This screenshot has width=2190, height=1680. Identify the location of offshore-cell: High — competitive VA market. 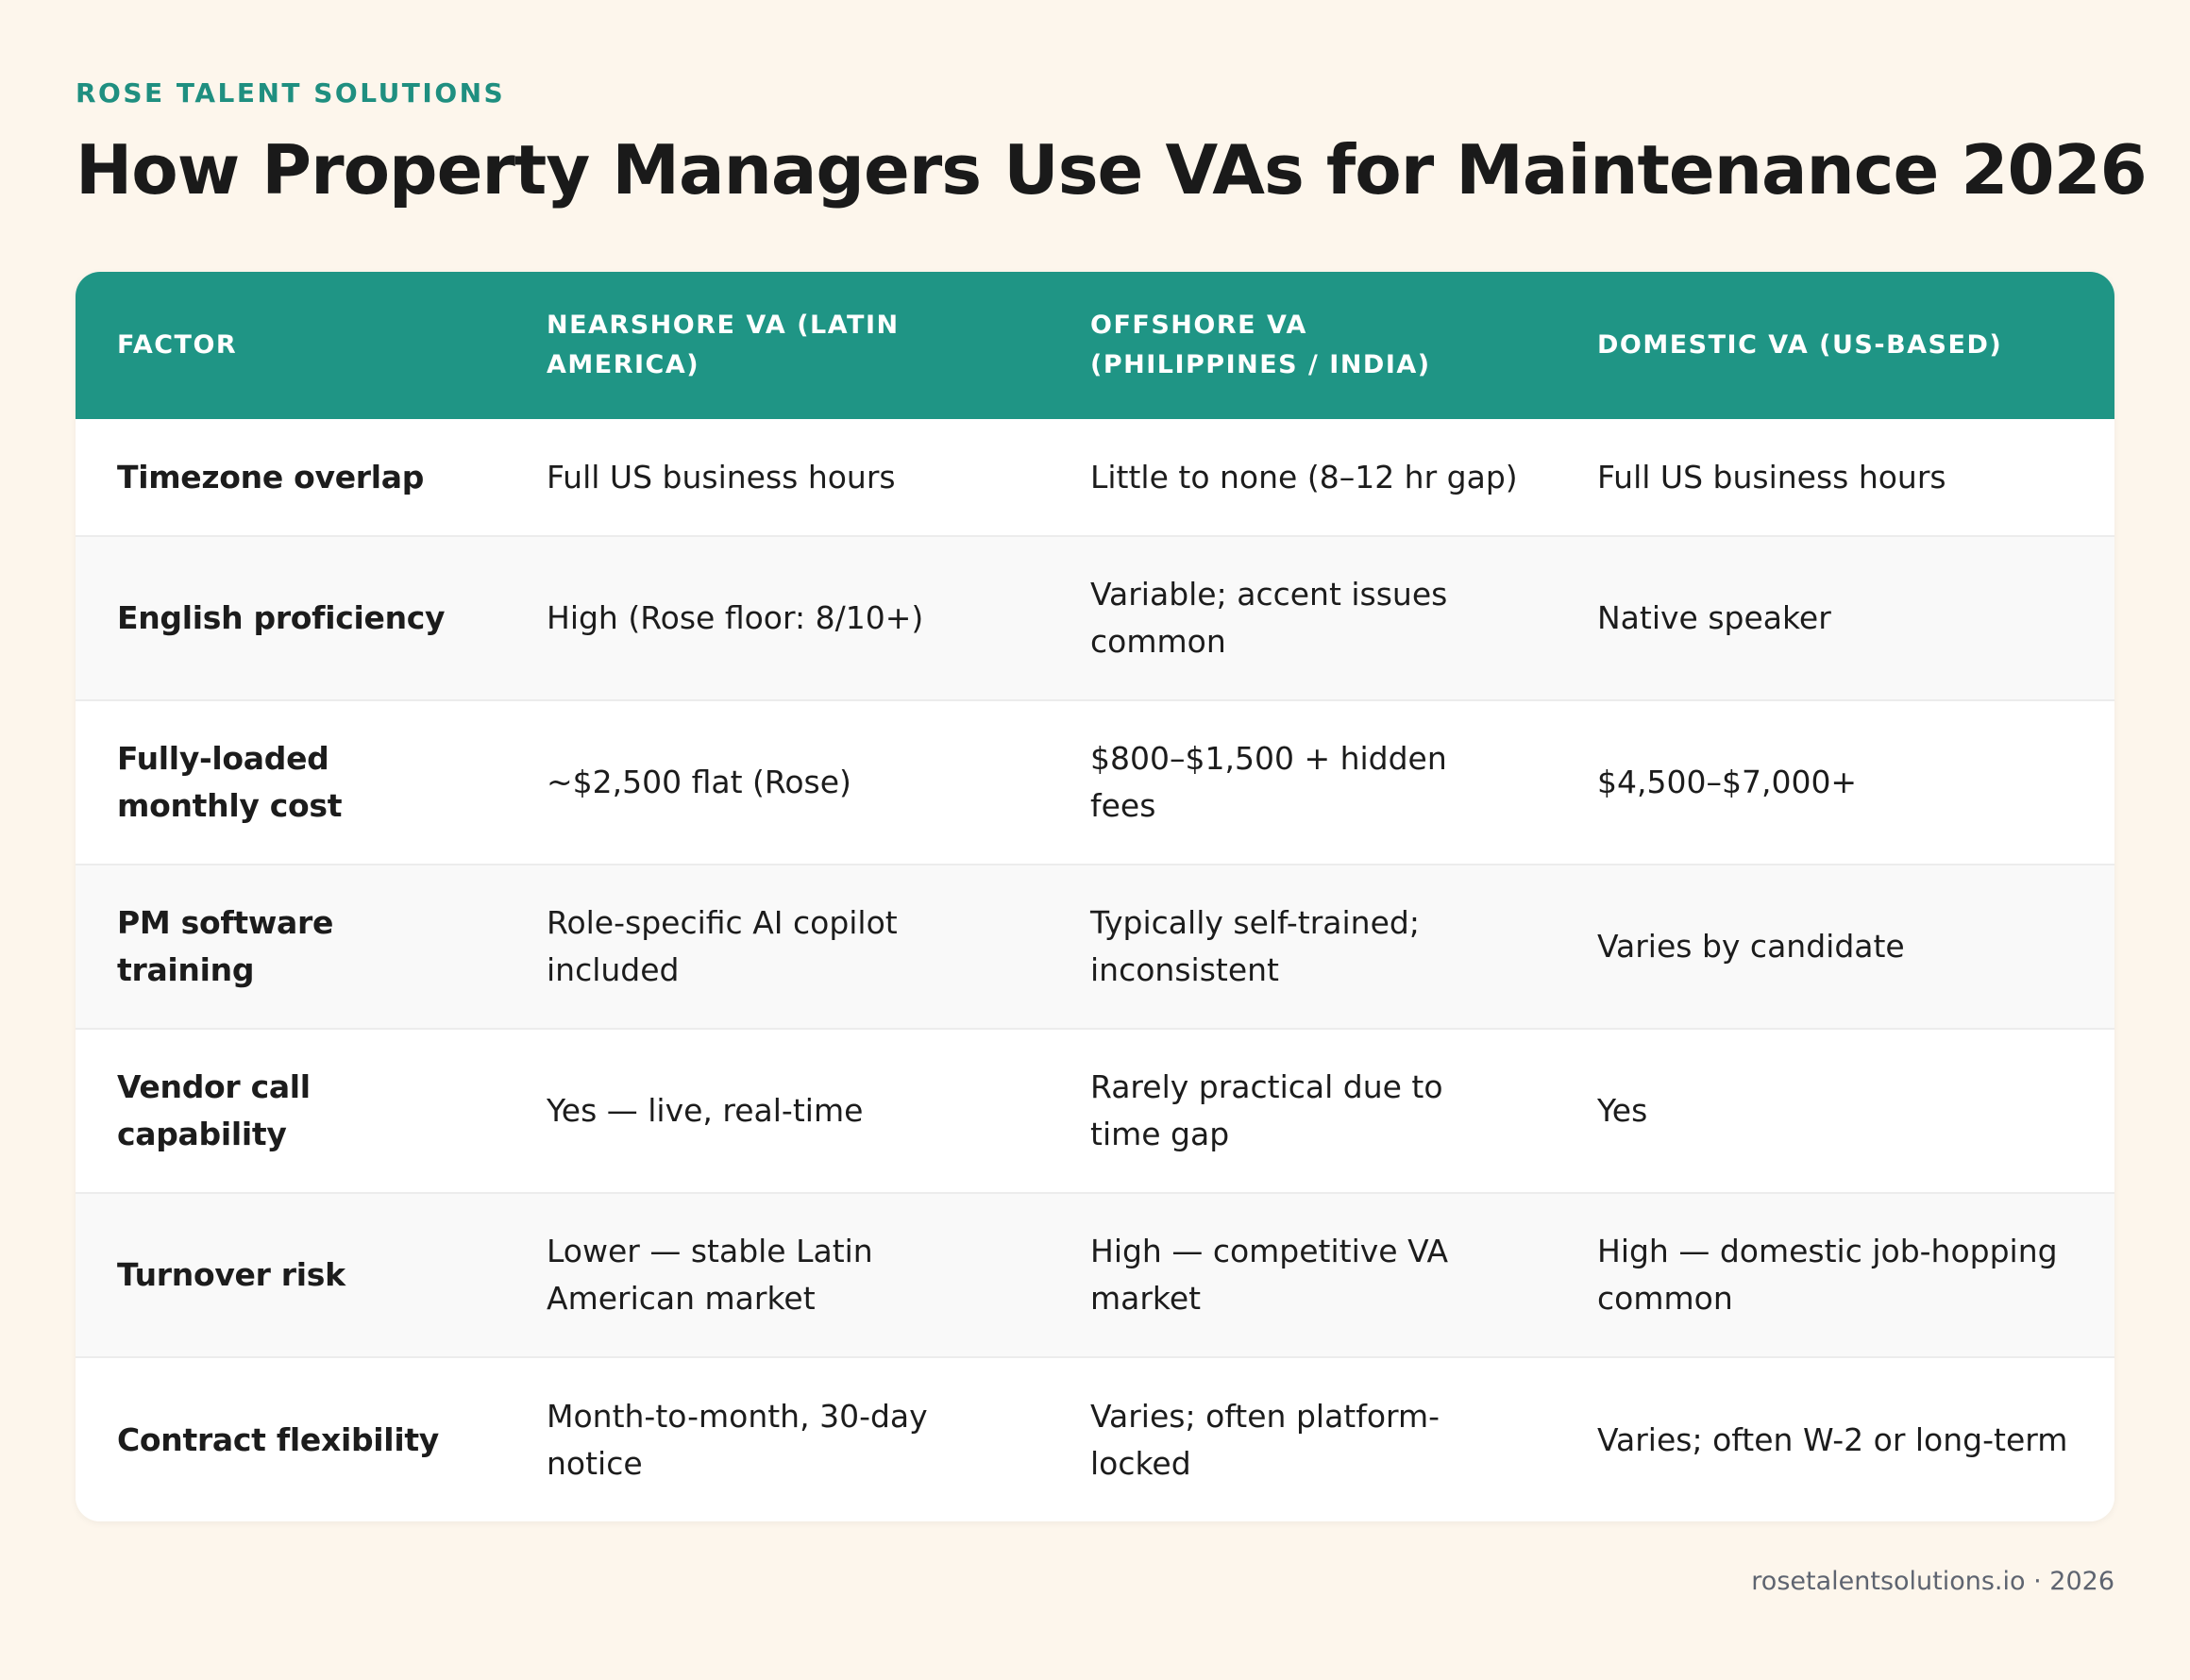
(1269, 1275).